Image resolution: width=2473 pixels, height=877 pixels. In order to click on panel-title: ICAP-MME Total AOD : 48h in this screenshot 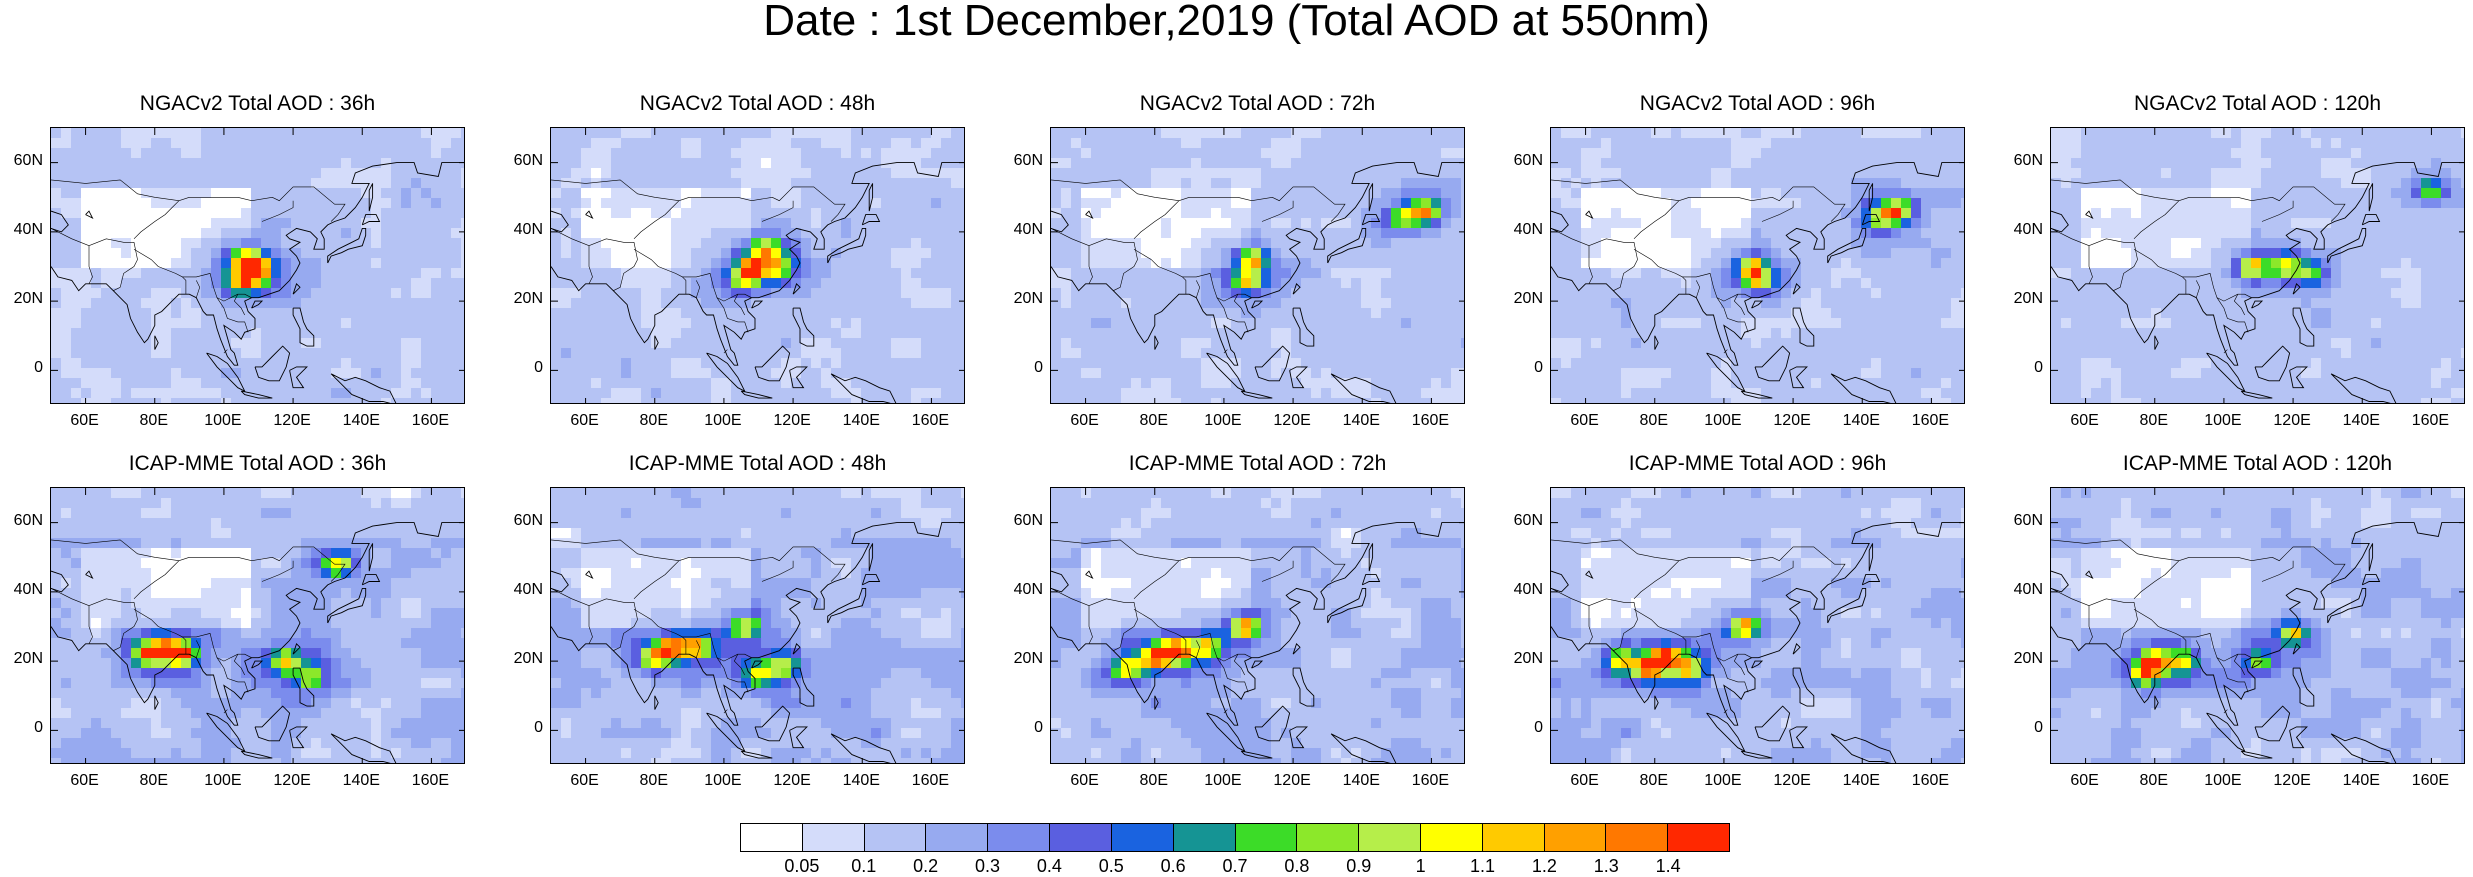, I will do `click(758, 464)`.